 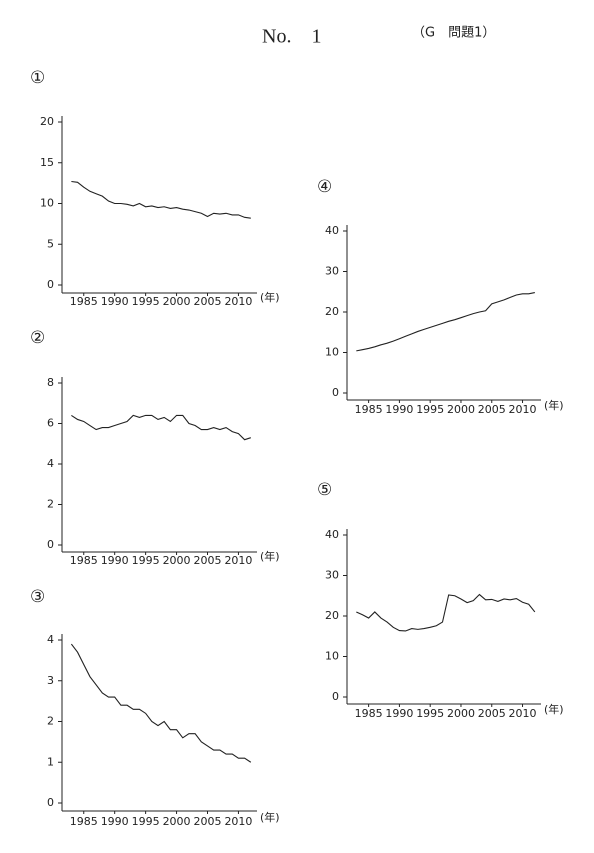 I want to click on y-tick-label: 3, so click(x=50, y=680).